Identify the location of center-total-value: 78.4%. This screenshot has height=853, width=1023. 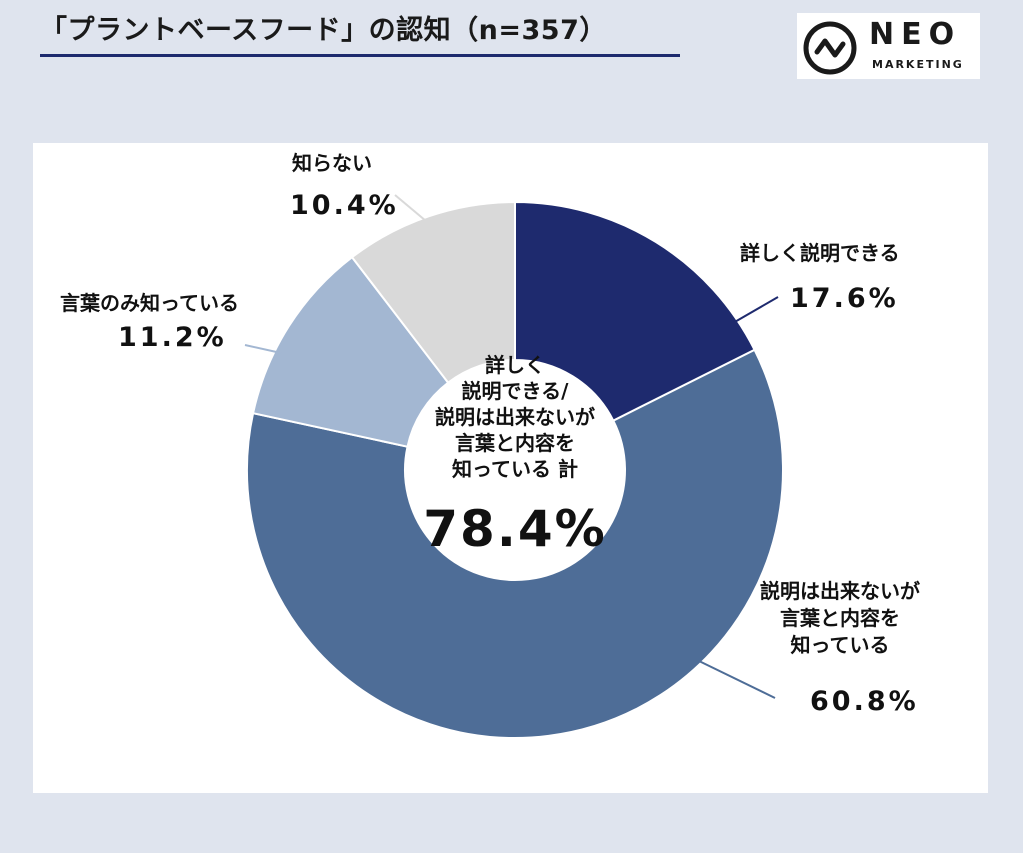
(515, 529).